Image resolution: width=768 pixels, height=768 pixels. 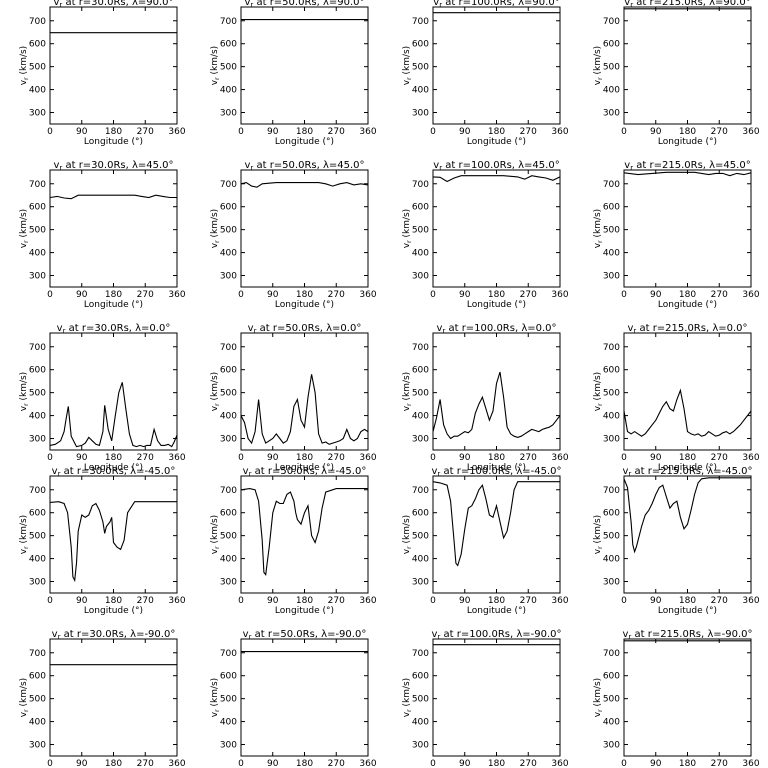 I want to click on subplot-title: vr at r=215.0Rs, λ=45.0°, so click(x=687, y=166).